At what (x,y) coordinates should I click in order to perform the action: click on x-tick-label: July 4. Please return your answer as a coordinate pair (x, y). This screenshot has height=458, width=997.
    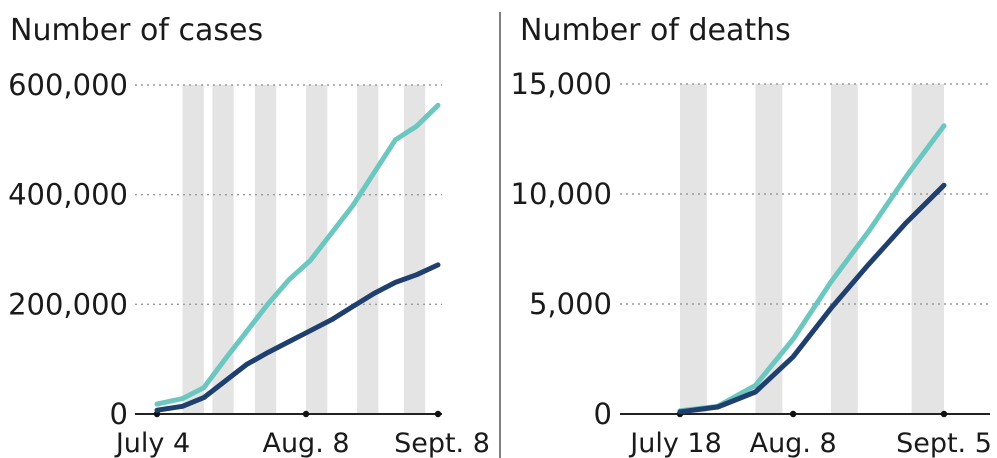
    Looking at the image, I should click on (152, 443).